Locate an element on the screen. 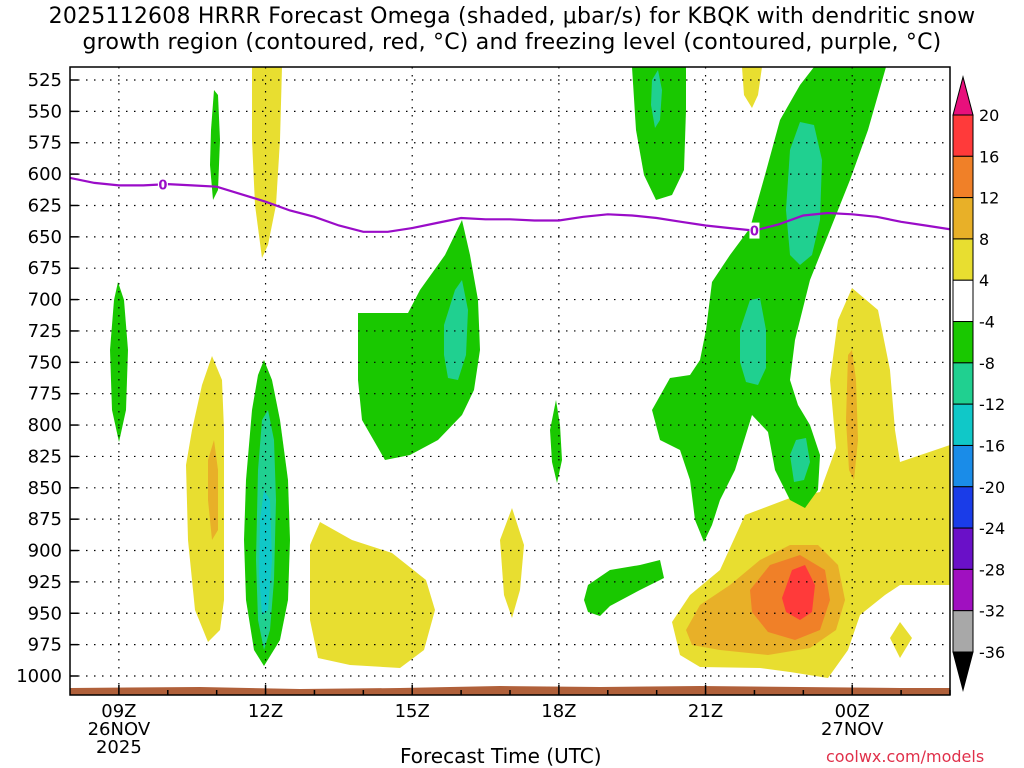  colorbar-label: -20 is located at coordinates (992, 487).